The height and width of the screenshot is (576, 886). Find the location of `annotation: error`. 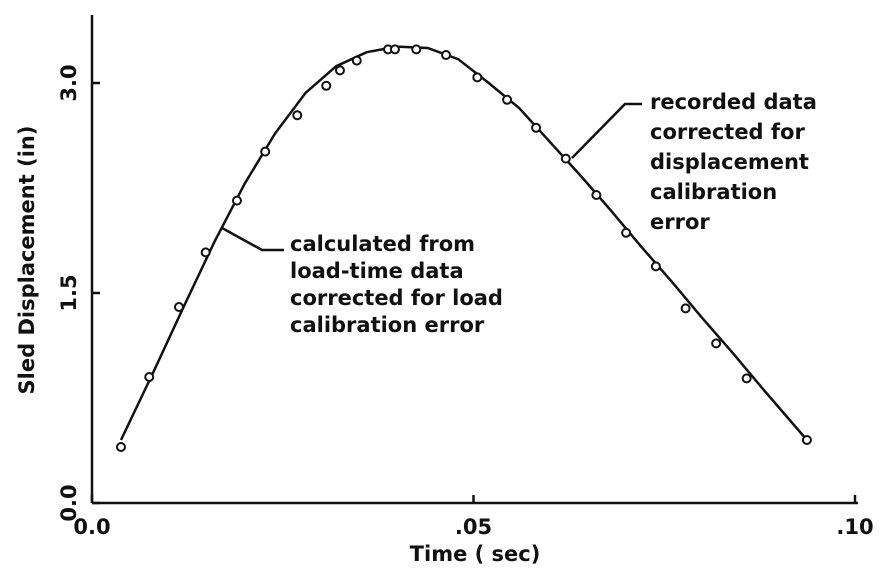

annotation: error is located at coordinates (680, 222).